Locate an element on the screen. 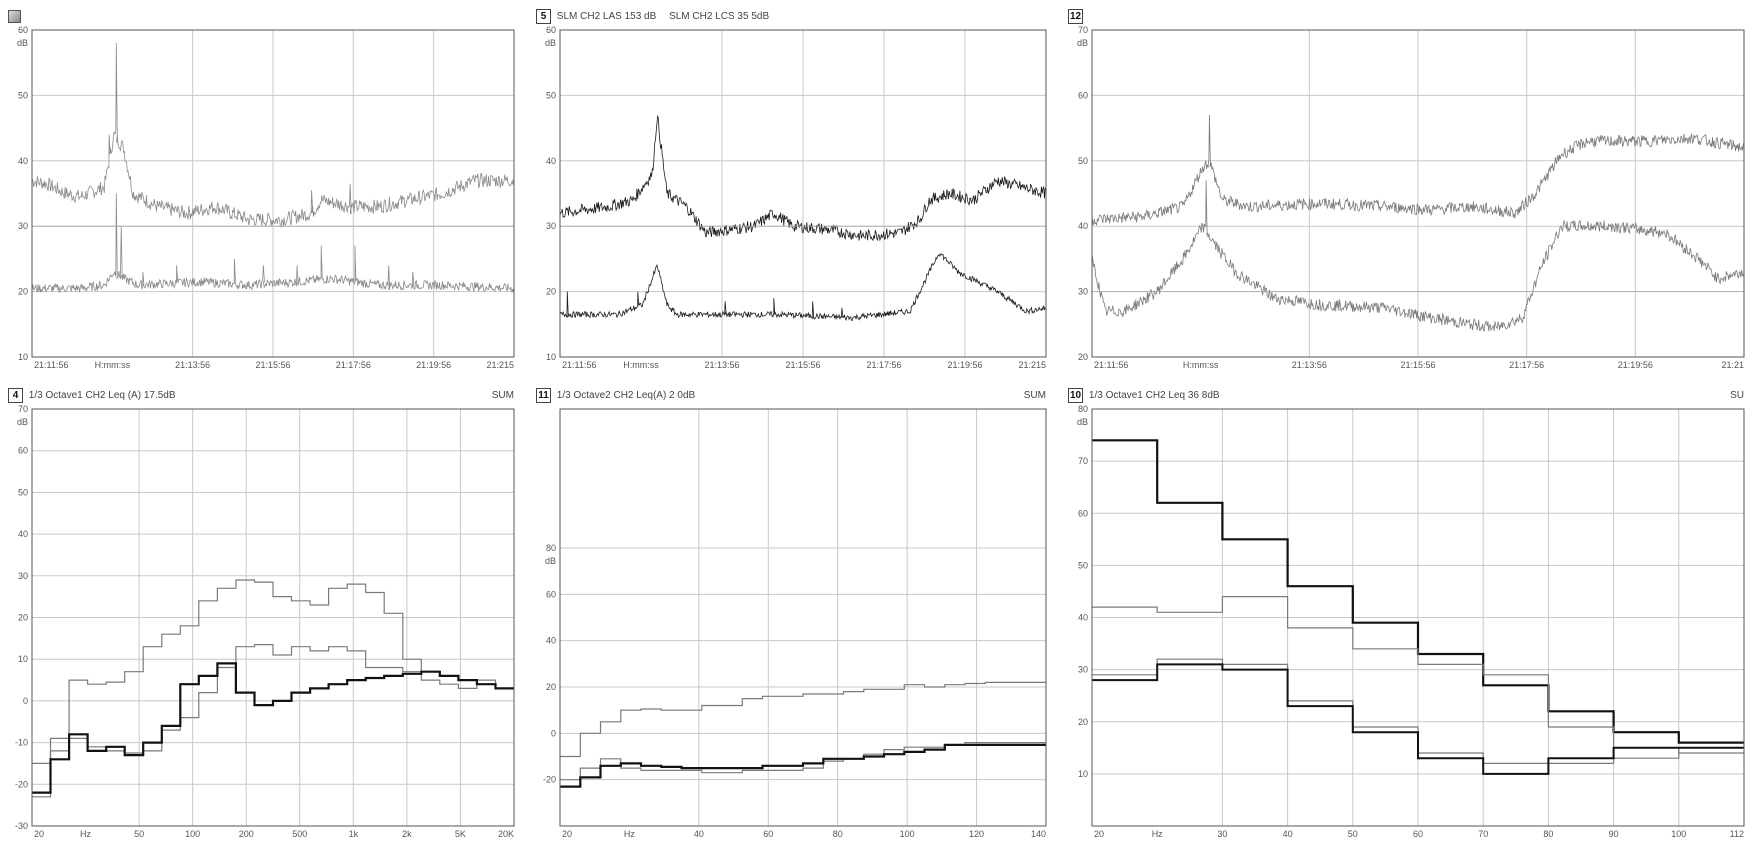 The width and height of the screenshot is (1755, 846). spectrum-chart: 80 60 40 20 0 -20 dB 20 Hz 40 60 80 100 120 140 is located at coordinates (795, 623).